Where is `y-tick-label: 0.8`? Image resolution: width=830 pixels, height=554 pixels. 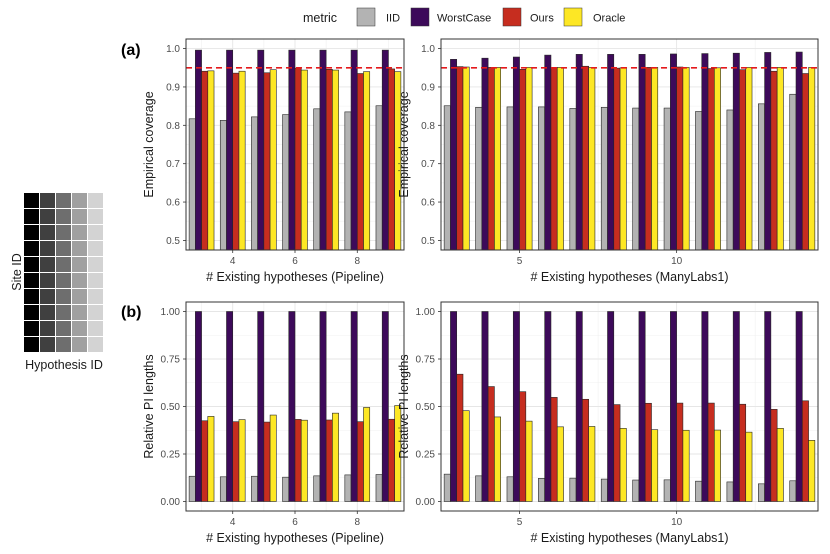 y-tick-label: 0.8 is located at coordinates (173, 126).